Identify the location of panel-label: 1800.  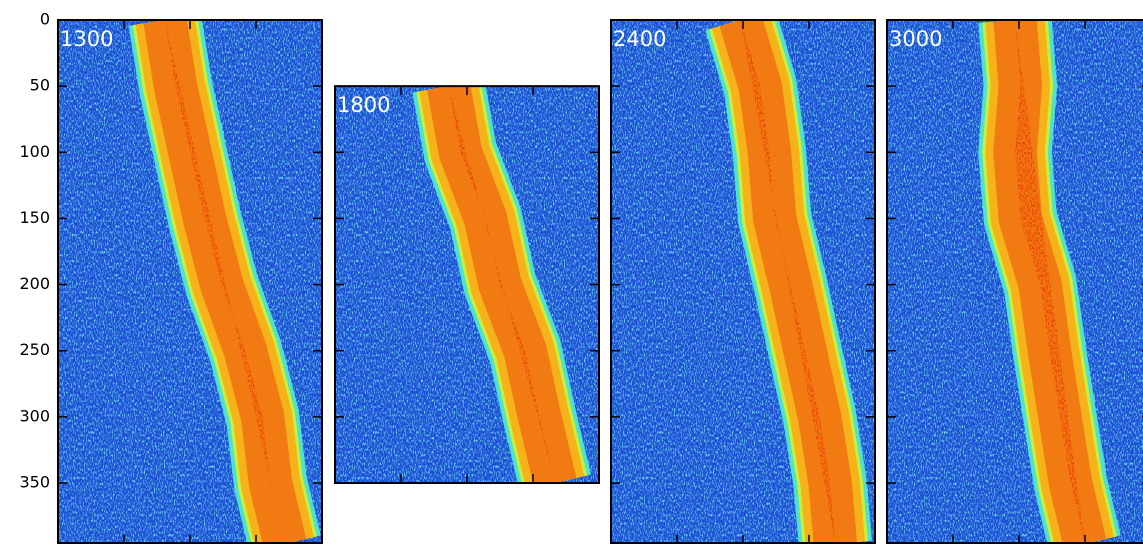
(363, 105).